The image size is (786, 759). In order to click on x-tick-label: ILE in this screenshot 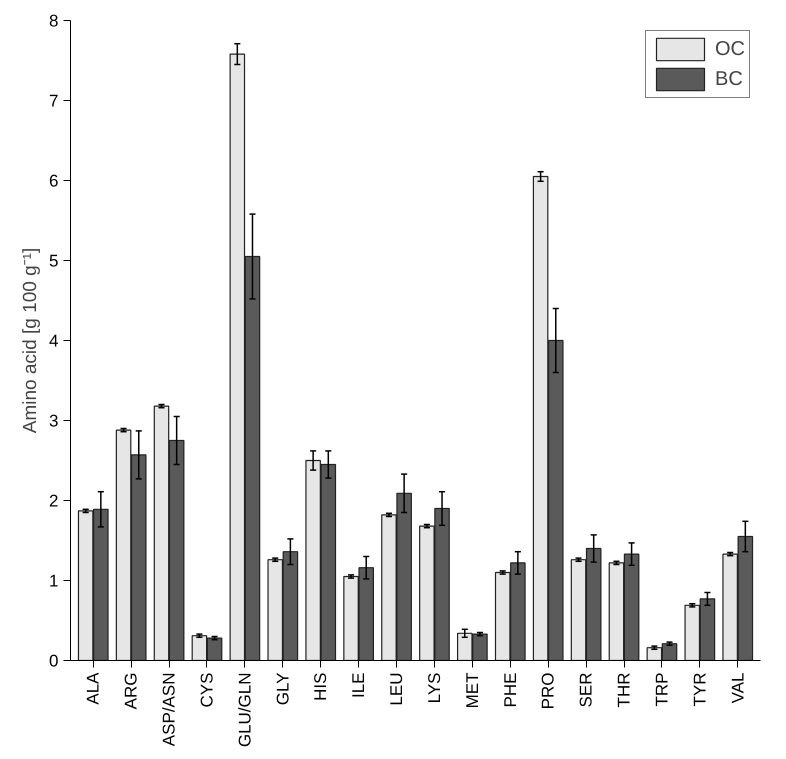, I will do `click(358, 685)`.